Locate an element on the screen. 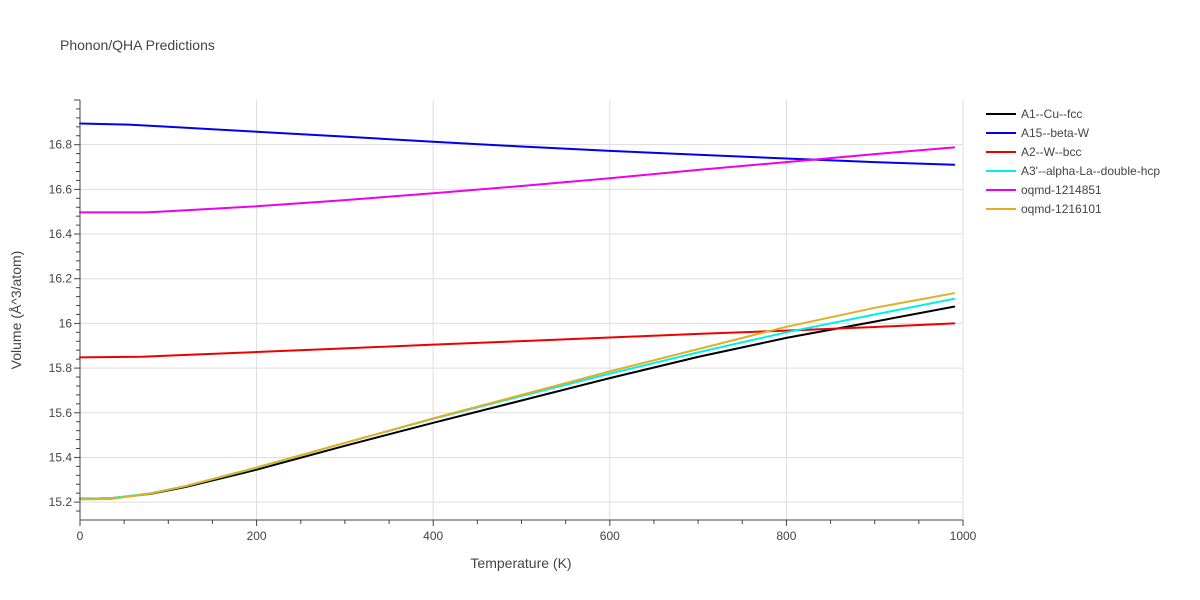  x-tick-label: 800 is located at coordinates (786, 536).